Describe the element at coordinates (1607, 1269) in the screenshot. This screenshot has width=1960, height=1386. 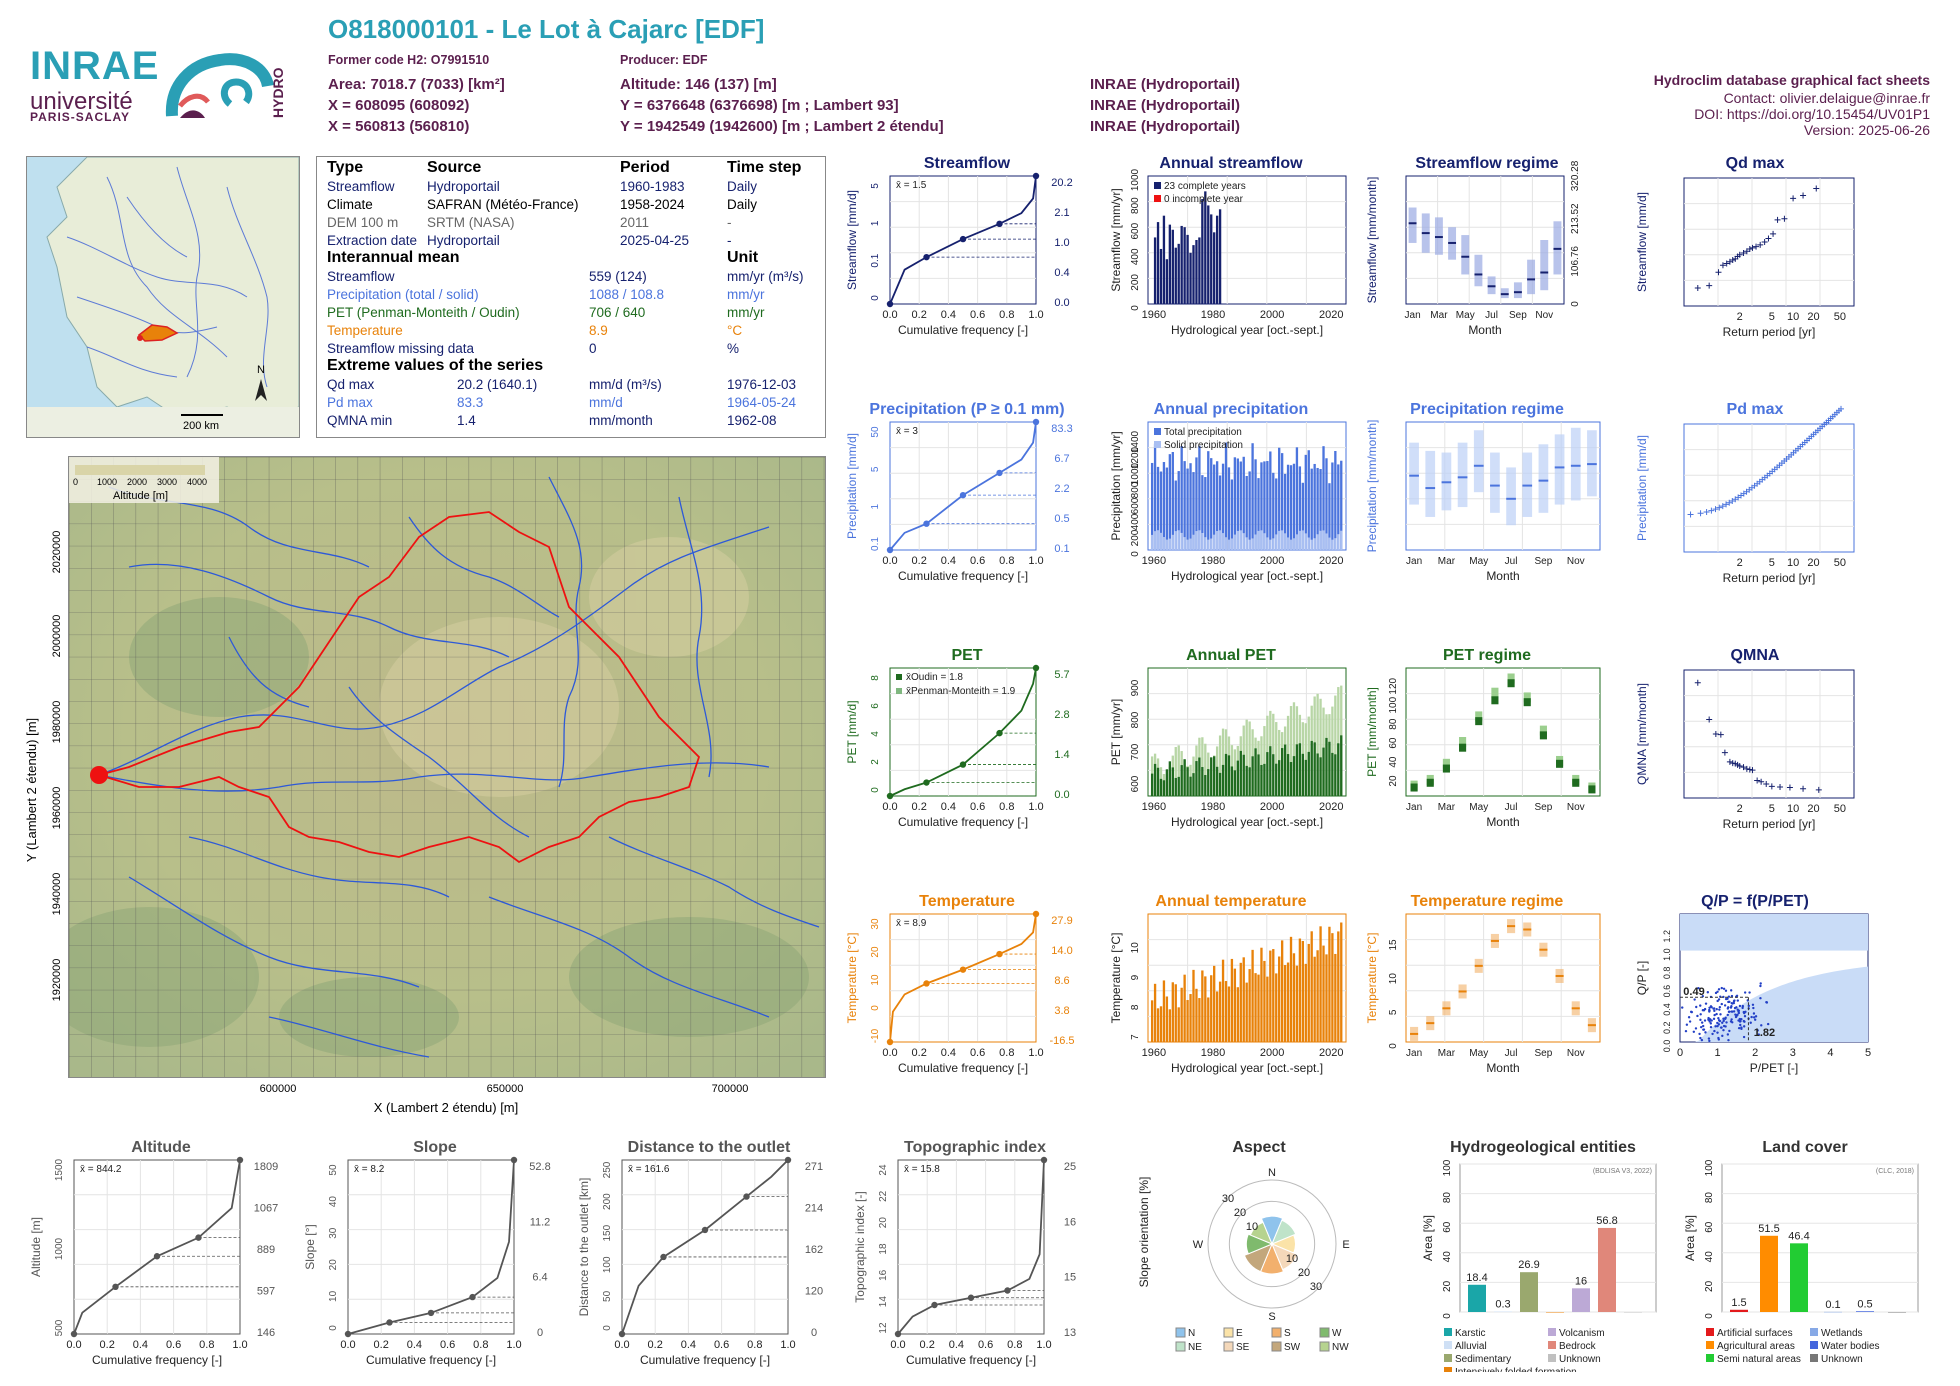
I see `bar-Bedrock` at that location.